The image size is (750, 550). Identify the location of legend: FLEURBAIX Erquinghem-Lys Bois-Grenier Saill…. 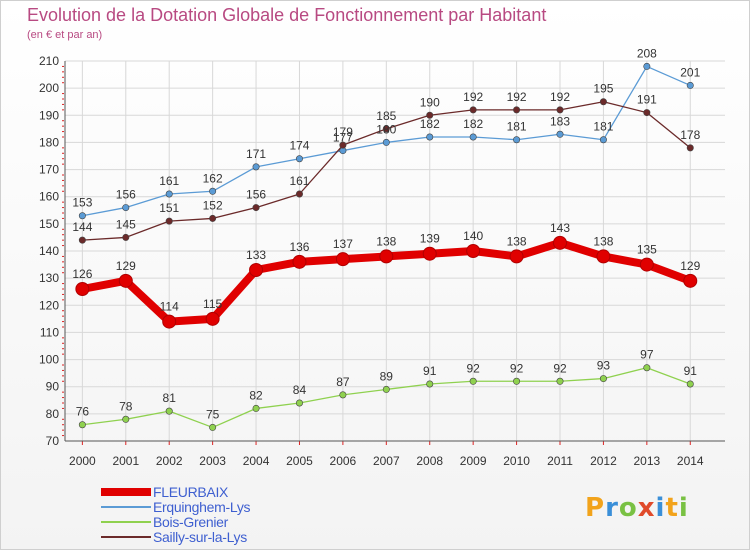
(216, 514).